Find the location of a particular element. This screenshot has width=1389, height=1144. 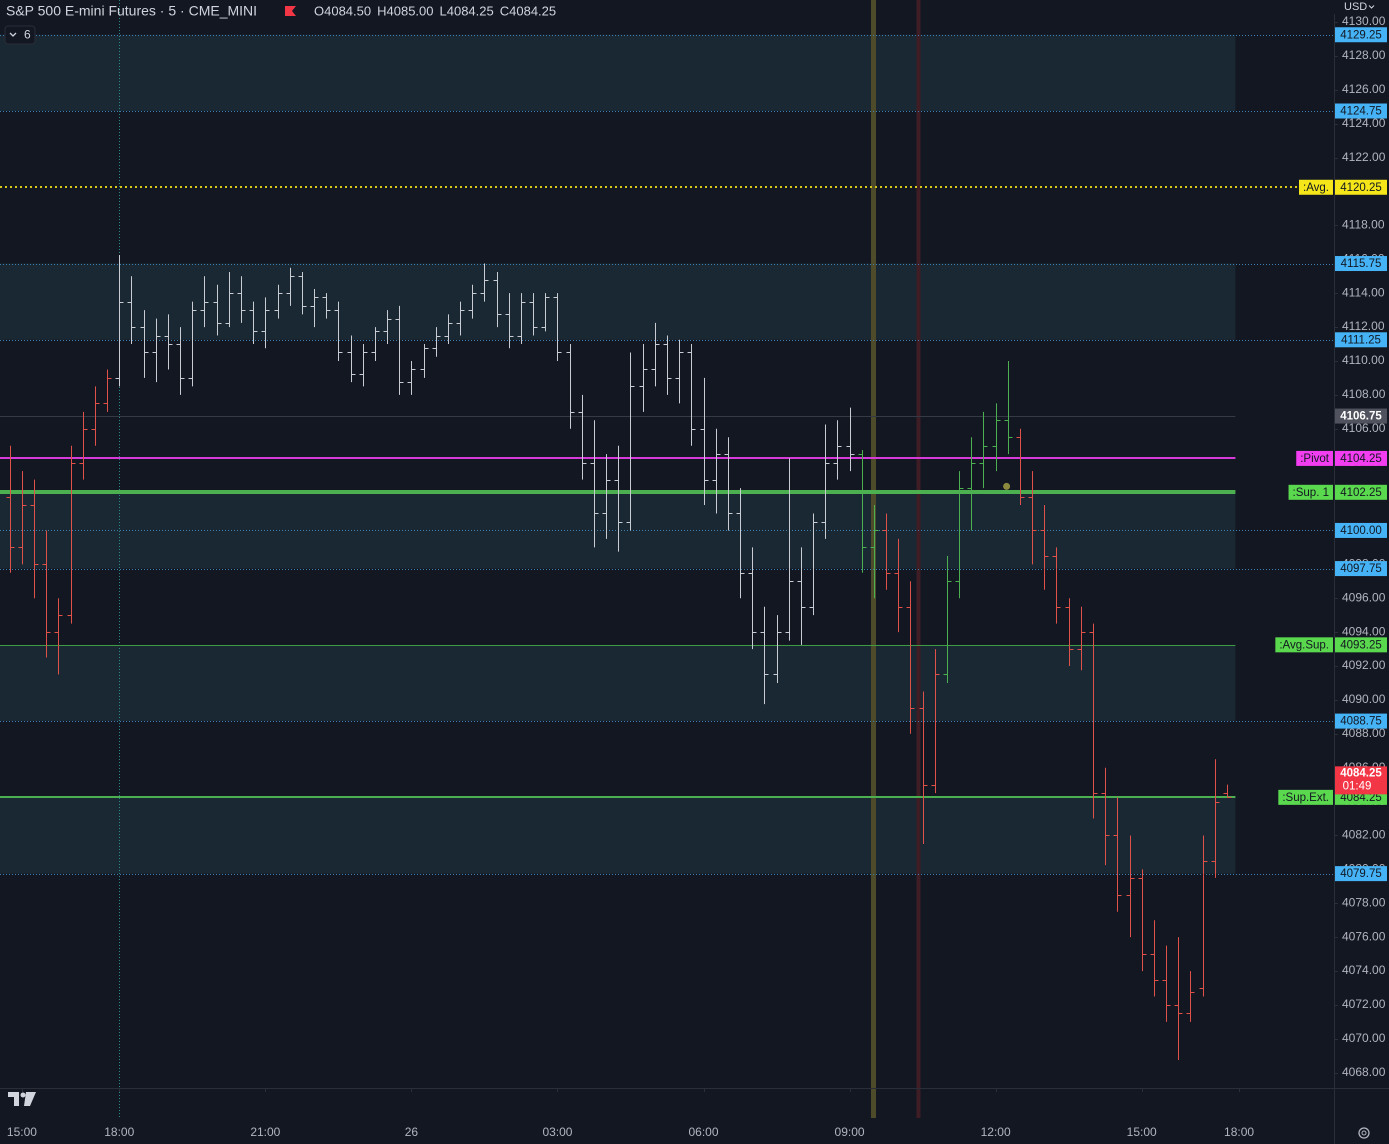

indicator-count: 6 is located at coordinates (27, 35).